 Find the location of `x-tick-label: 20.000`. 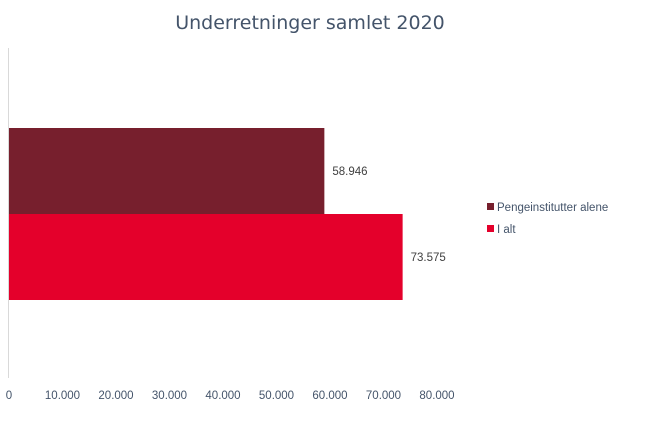

x-tick-label: 20.000 is located at coordinates (115, 396).